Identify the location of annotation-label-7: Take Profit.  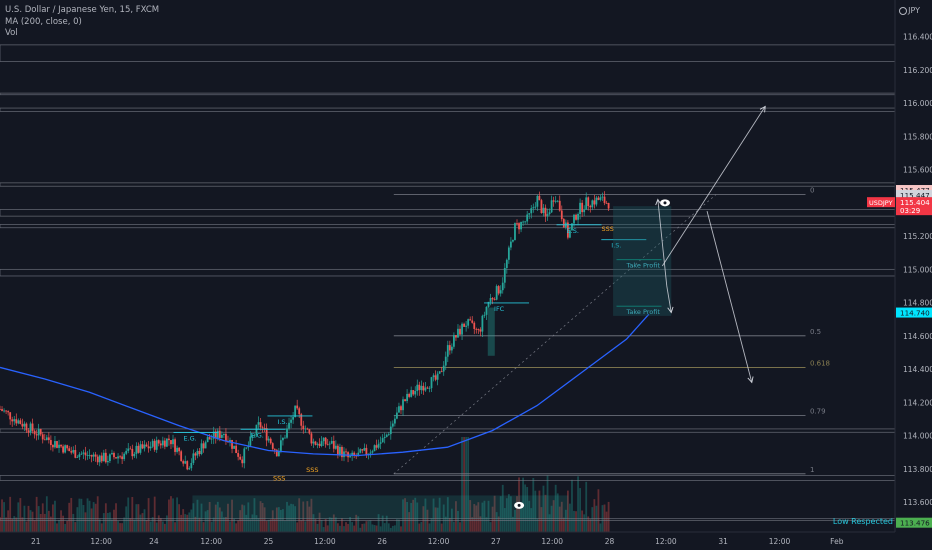
(643, 312).